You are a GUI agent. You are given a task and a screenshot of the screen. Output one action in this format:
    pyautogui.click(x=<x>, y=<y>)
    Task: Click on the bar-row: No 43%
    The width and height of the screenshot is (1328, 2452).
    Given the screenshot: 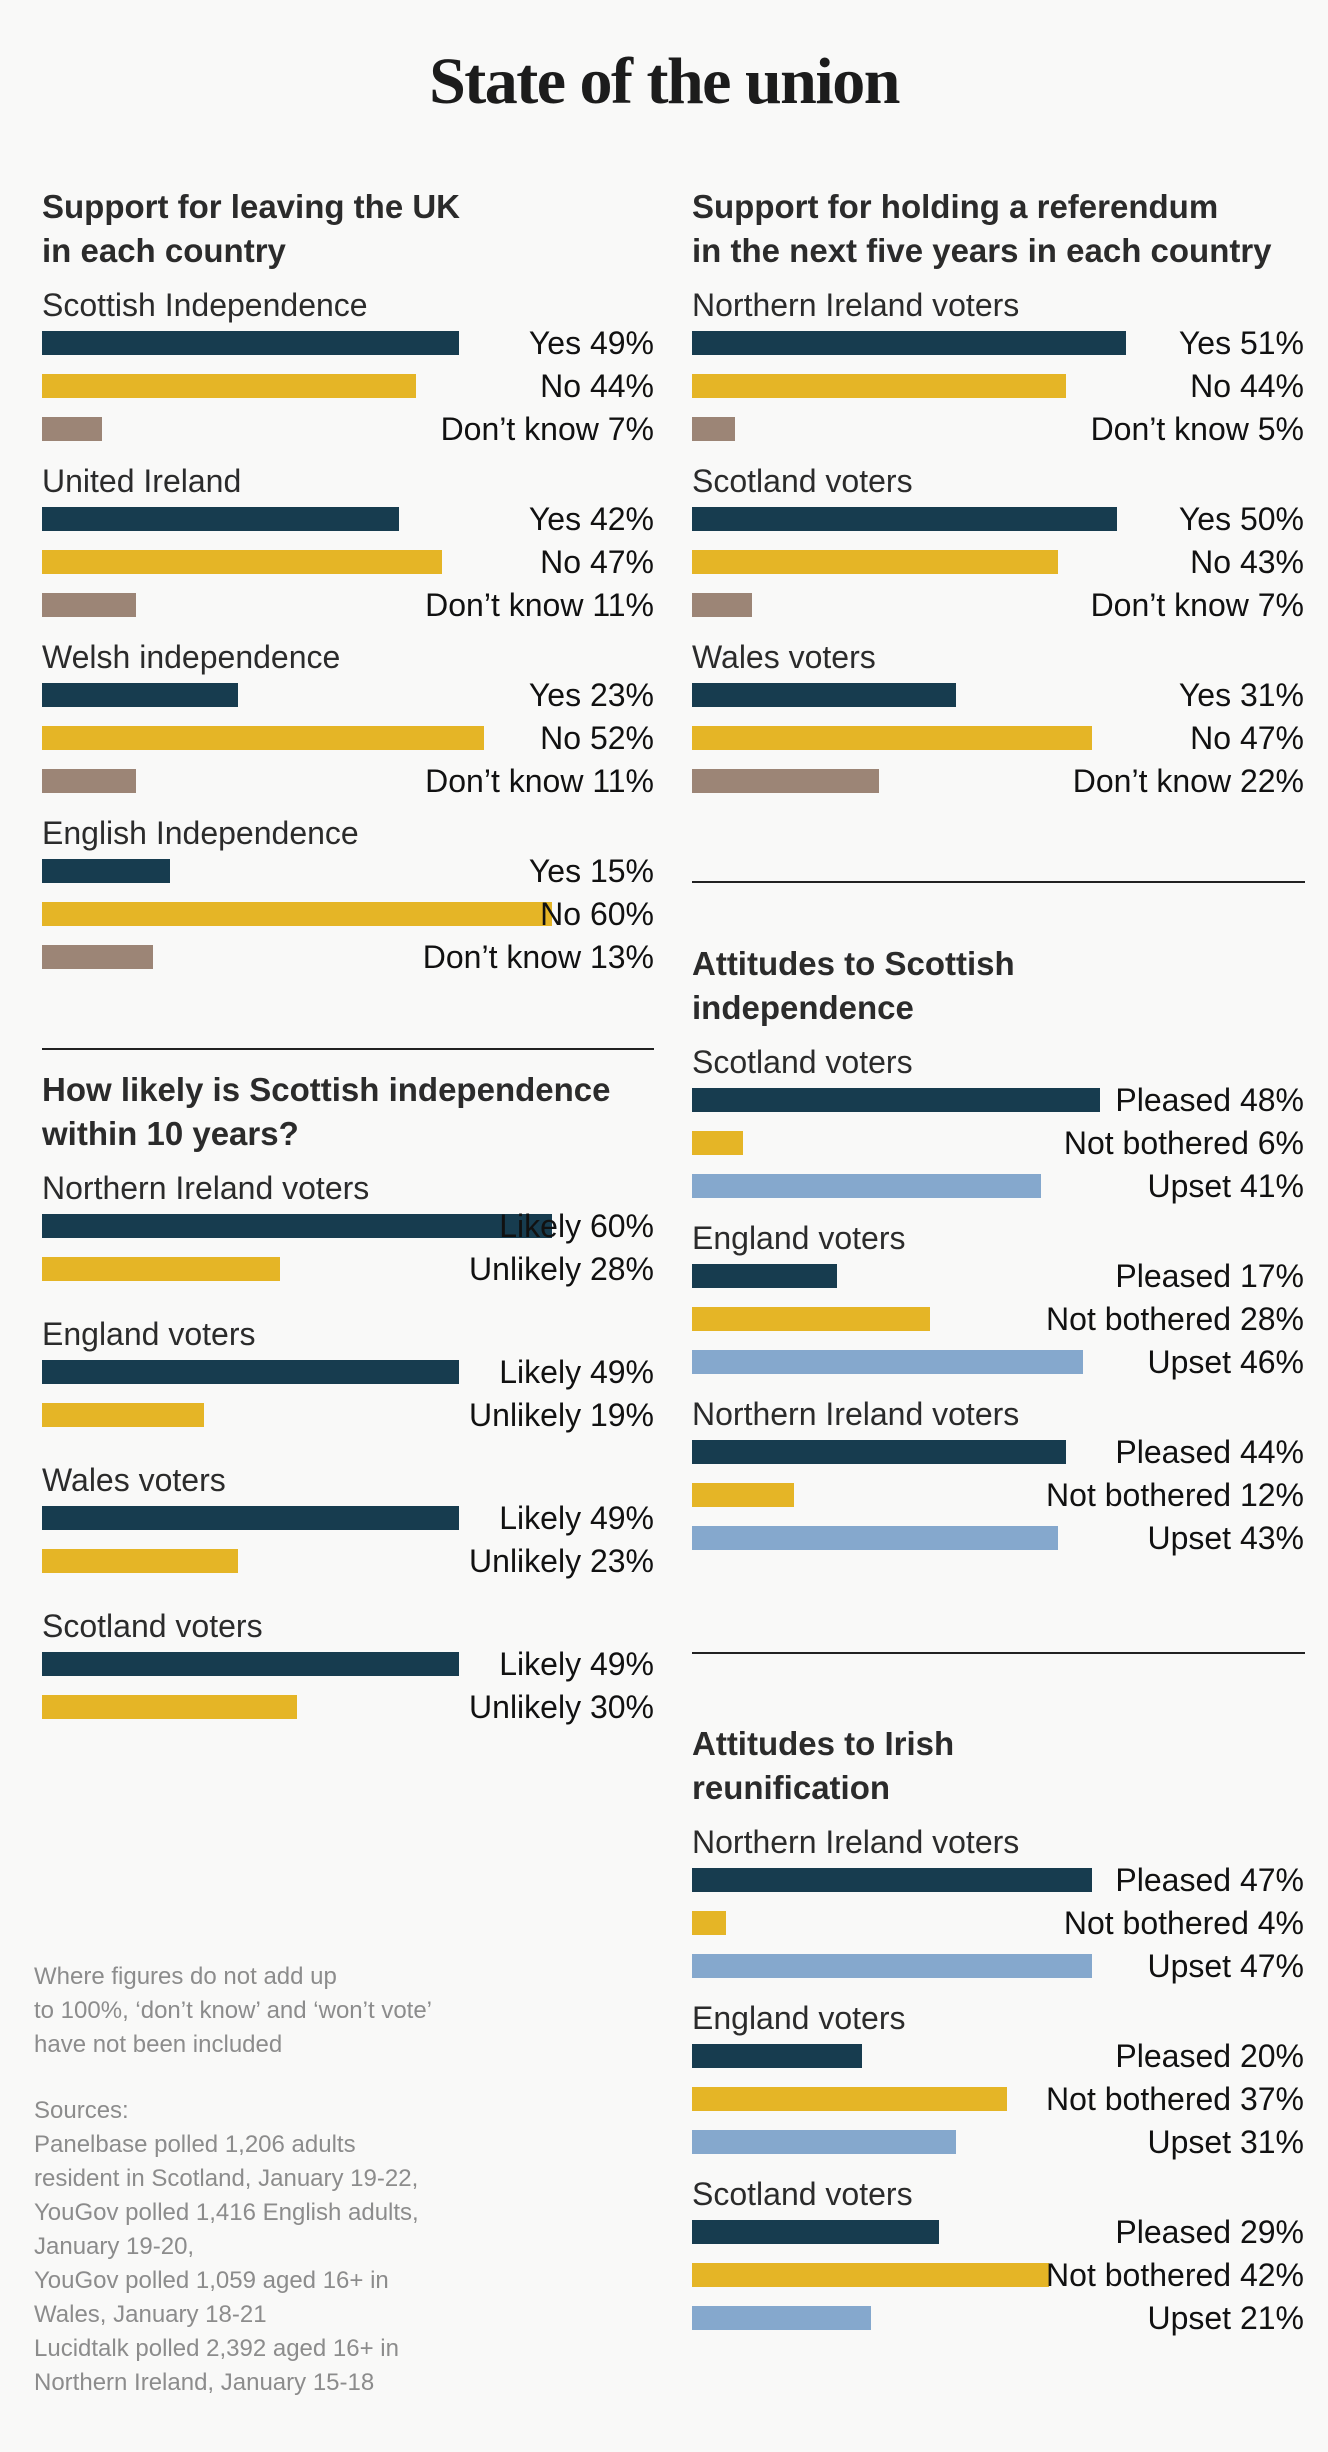 What is the action you would take?
    pyautogui.click(x=998, y=563)
    